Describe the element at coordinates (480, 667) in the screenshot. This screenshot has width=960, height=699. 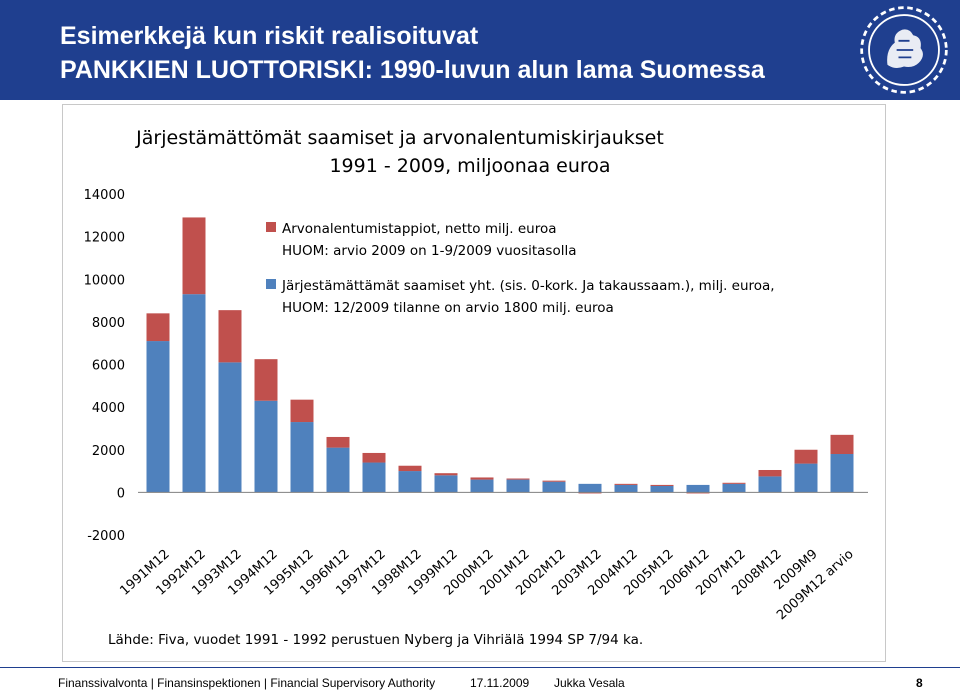
I see `footer-divider` at that location.